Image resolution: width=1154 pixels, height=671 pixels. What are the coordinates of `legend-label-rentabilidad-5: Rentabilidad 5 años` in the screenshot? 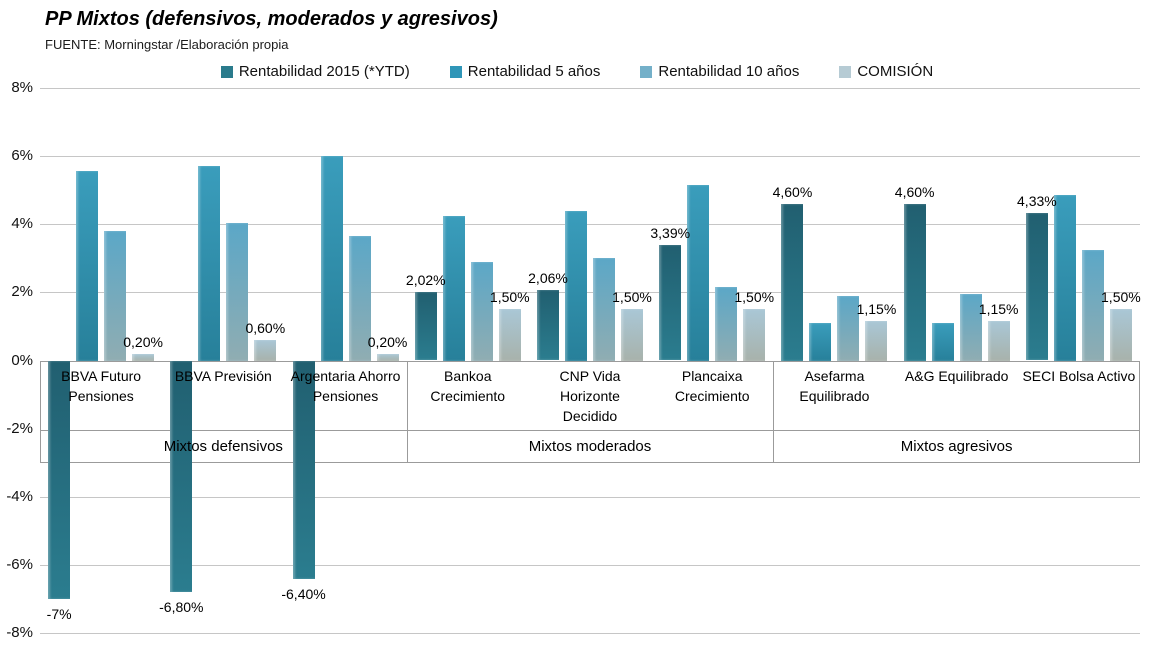 It's located at (534, 71).